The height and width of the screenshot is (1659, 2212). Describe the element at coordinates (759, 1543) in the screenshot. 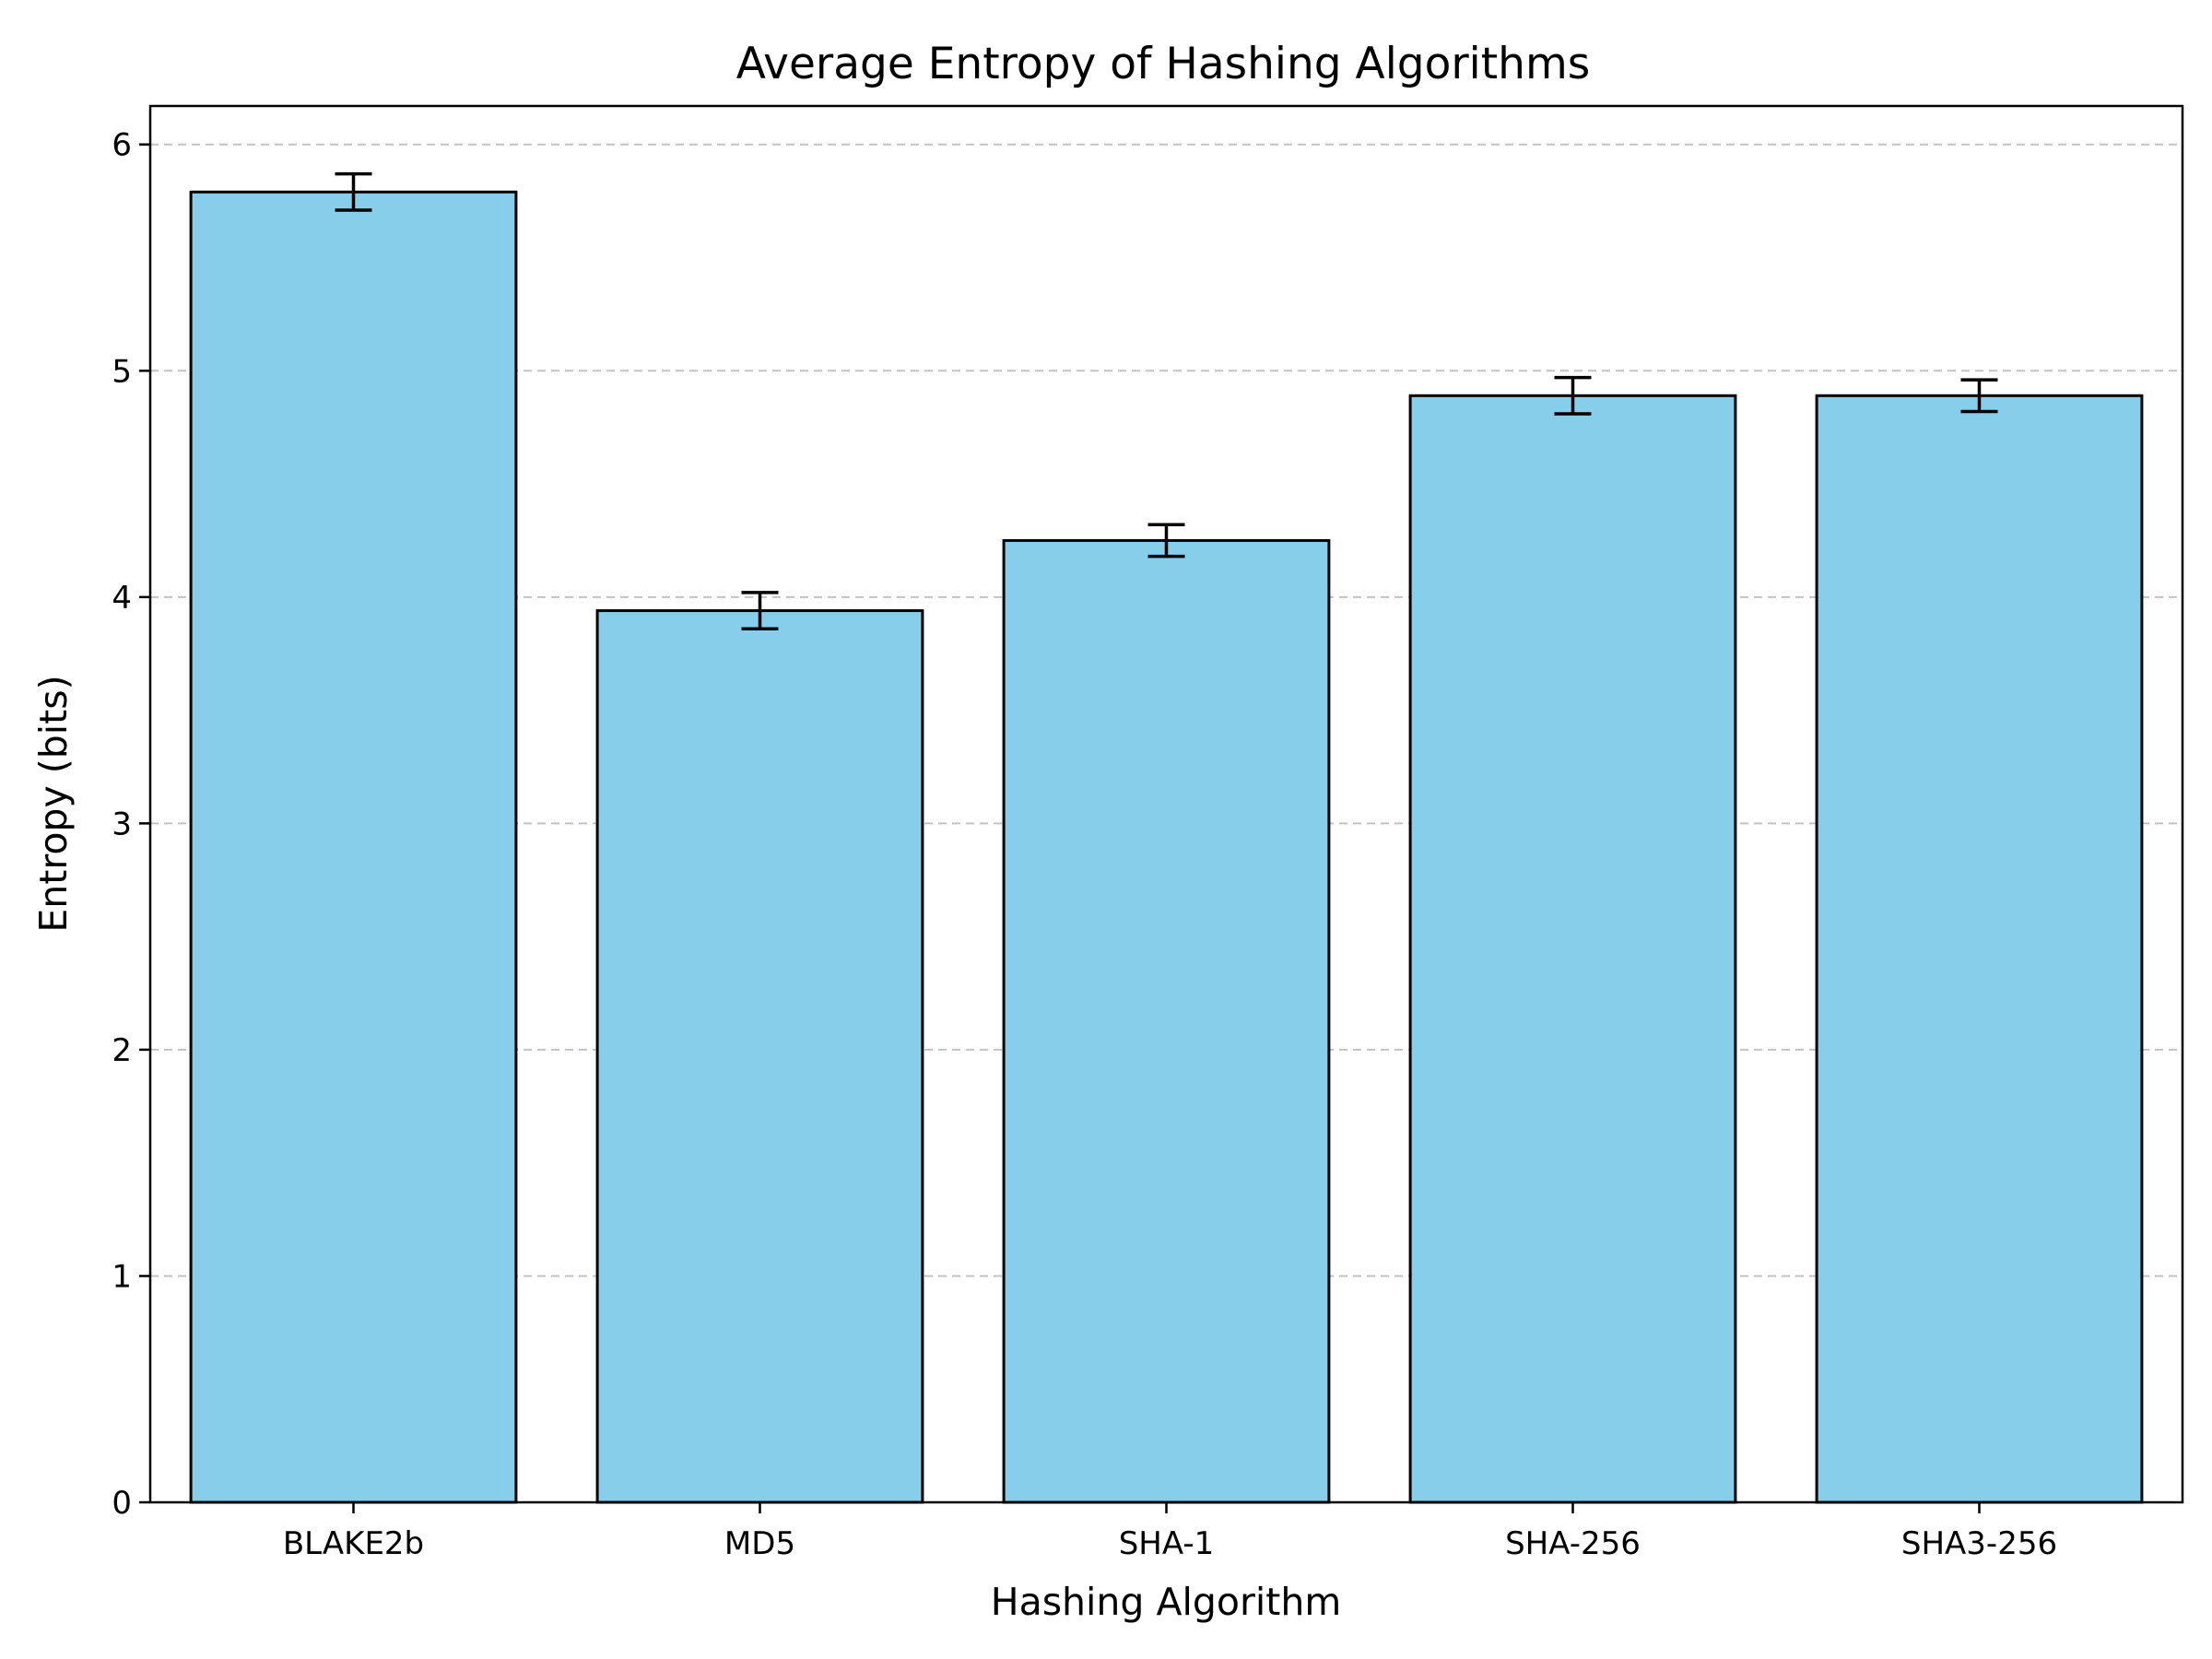

I see `x-tick-label: MD5` at that location.